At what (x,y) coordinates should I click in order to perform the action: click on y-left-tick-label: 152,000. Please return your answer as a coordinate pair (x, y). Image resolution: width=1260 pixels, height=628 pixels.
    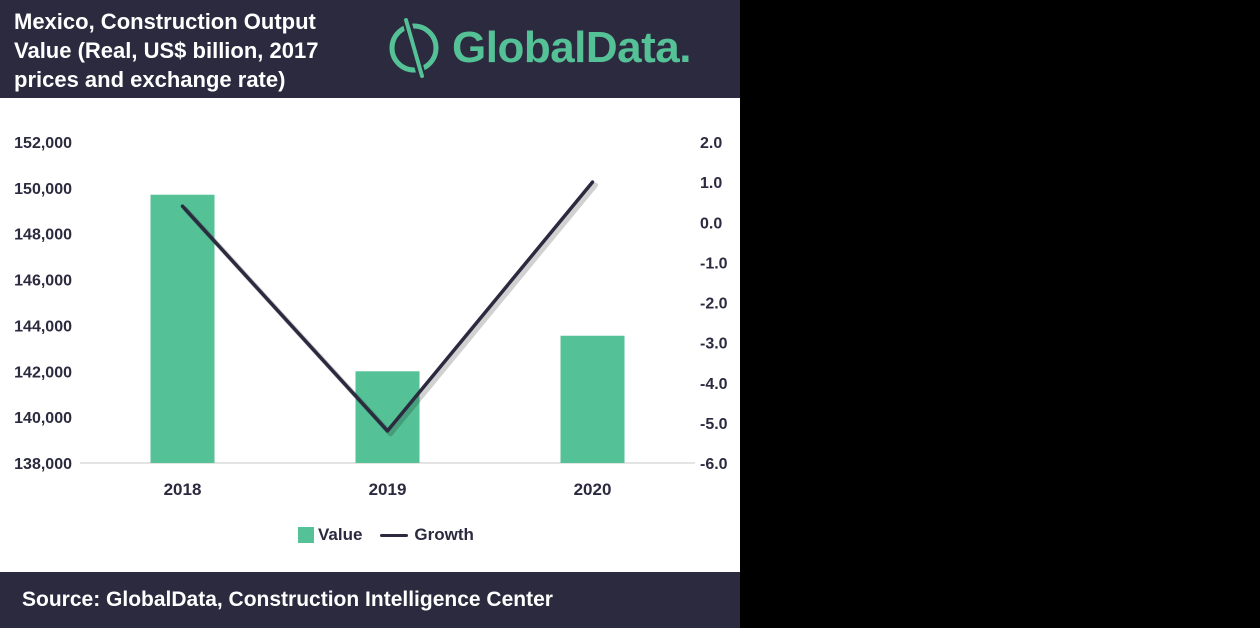
    Looking at the image, I should click on (43, 143).